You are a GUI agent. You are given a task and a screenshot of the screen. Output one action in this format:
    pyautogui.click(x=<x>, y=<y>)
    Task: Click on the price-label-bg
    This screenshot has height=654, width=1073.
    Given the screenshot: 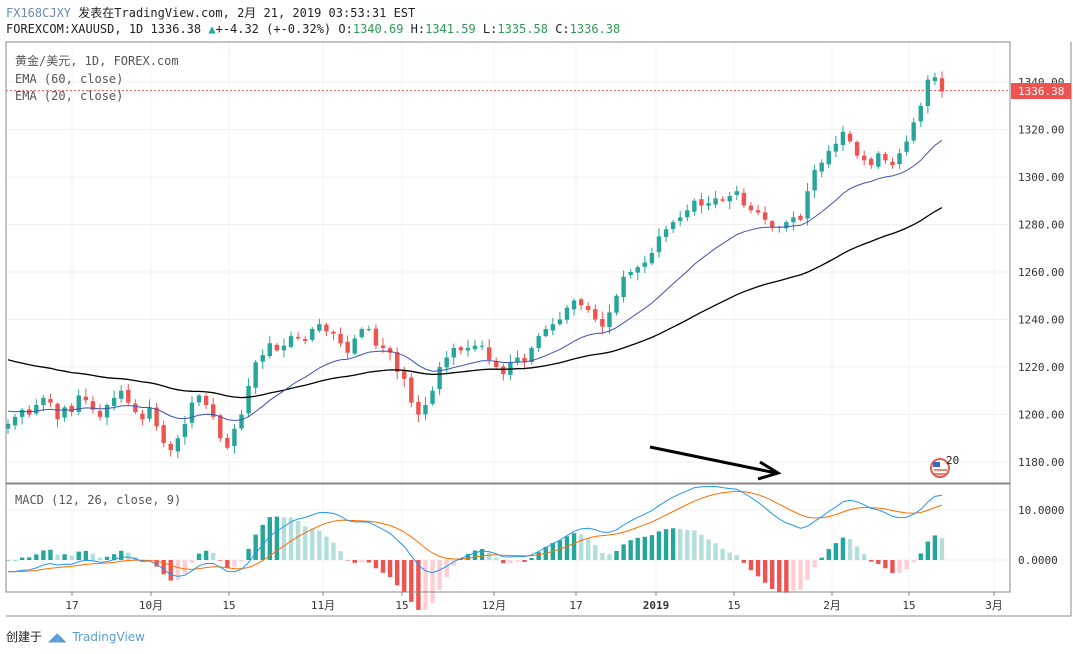 What is the action you would take?
    pyautogui.click(x=1041, y=91)
    